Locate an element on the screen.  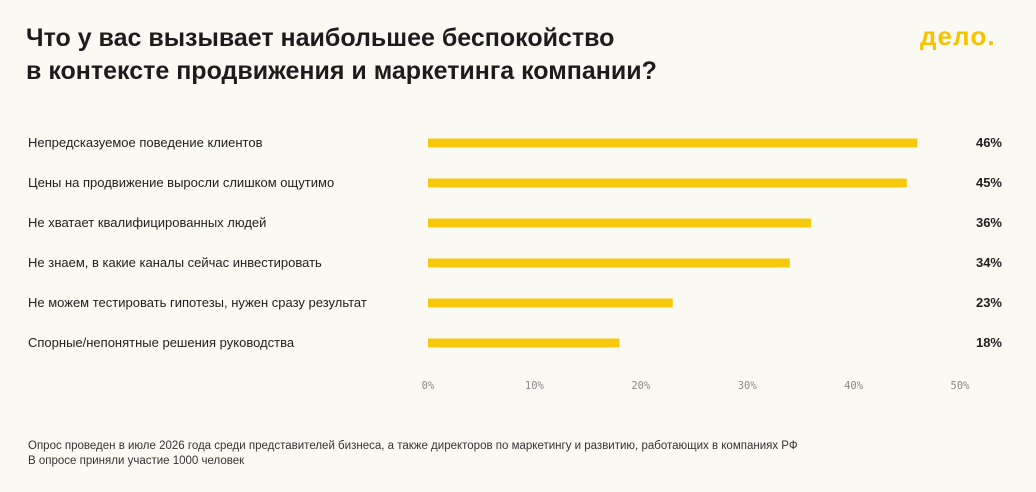
x-tick-label: 40% is located at coordinates (854, 386).